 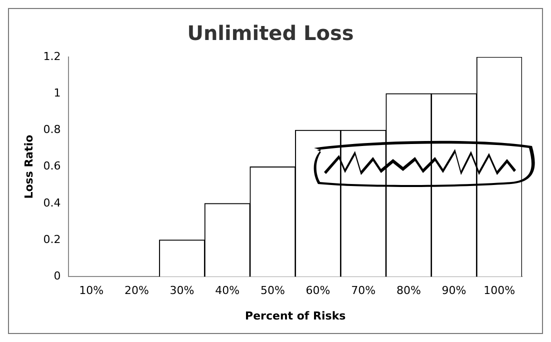 What do you see at coordinates (408, 291) in the screenshot?
I see `x-tick-label: 80%` at bounding box center [408, 291].